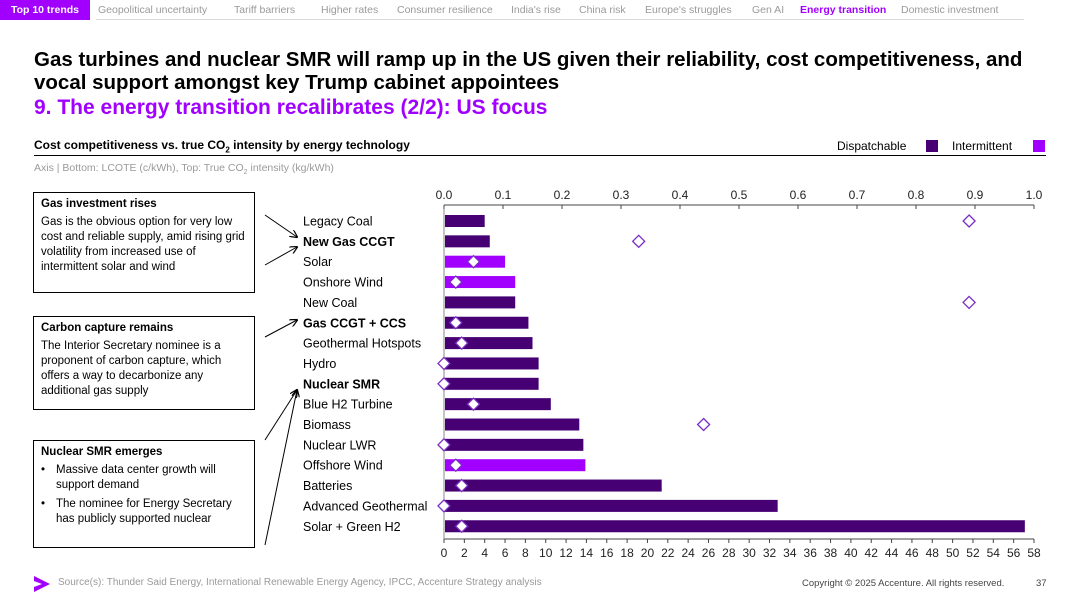 This screenshot has height=608, width=1080. I want to click on category-label: Biomass, so click(327, 425).